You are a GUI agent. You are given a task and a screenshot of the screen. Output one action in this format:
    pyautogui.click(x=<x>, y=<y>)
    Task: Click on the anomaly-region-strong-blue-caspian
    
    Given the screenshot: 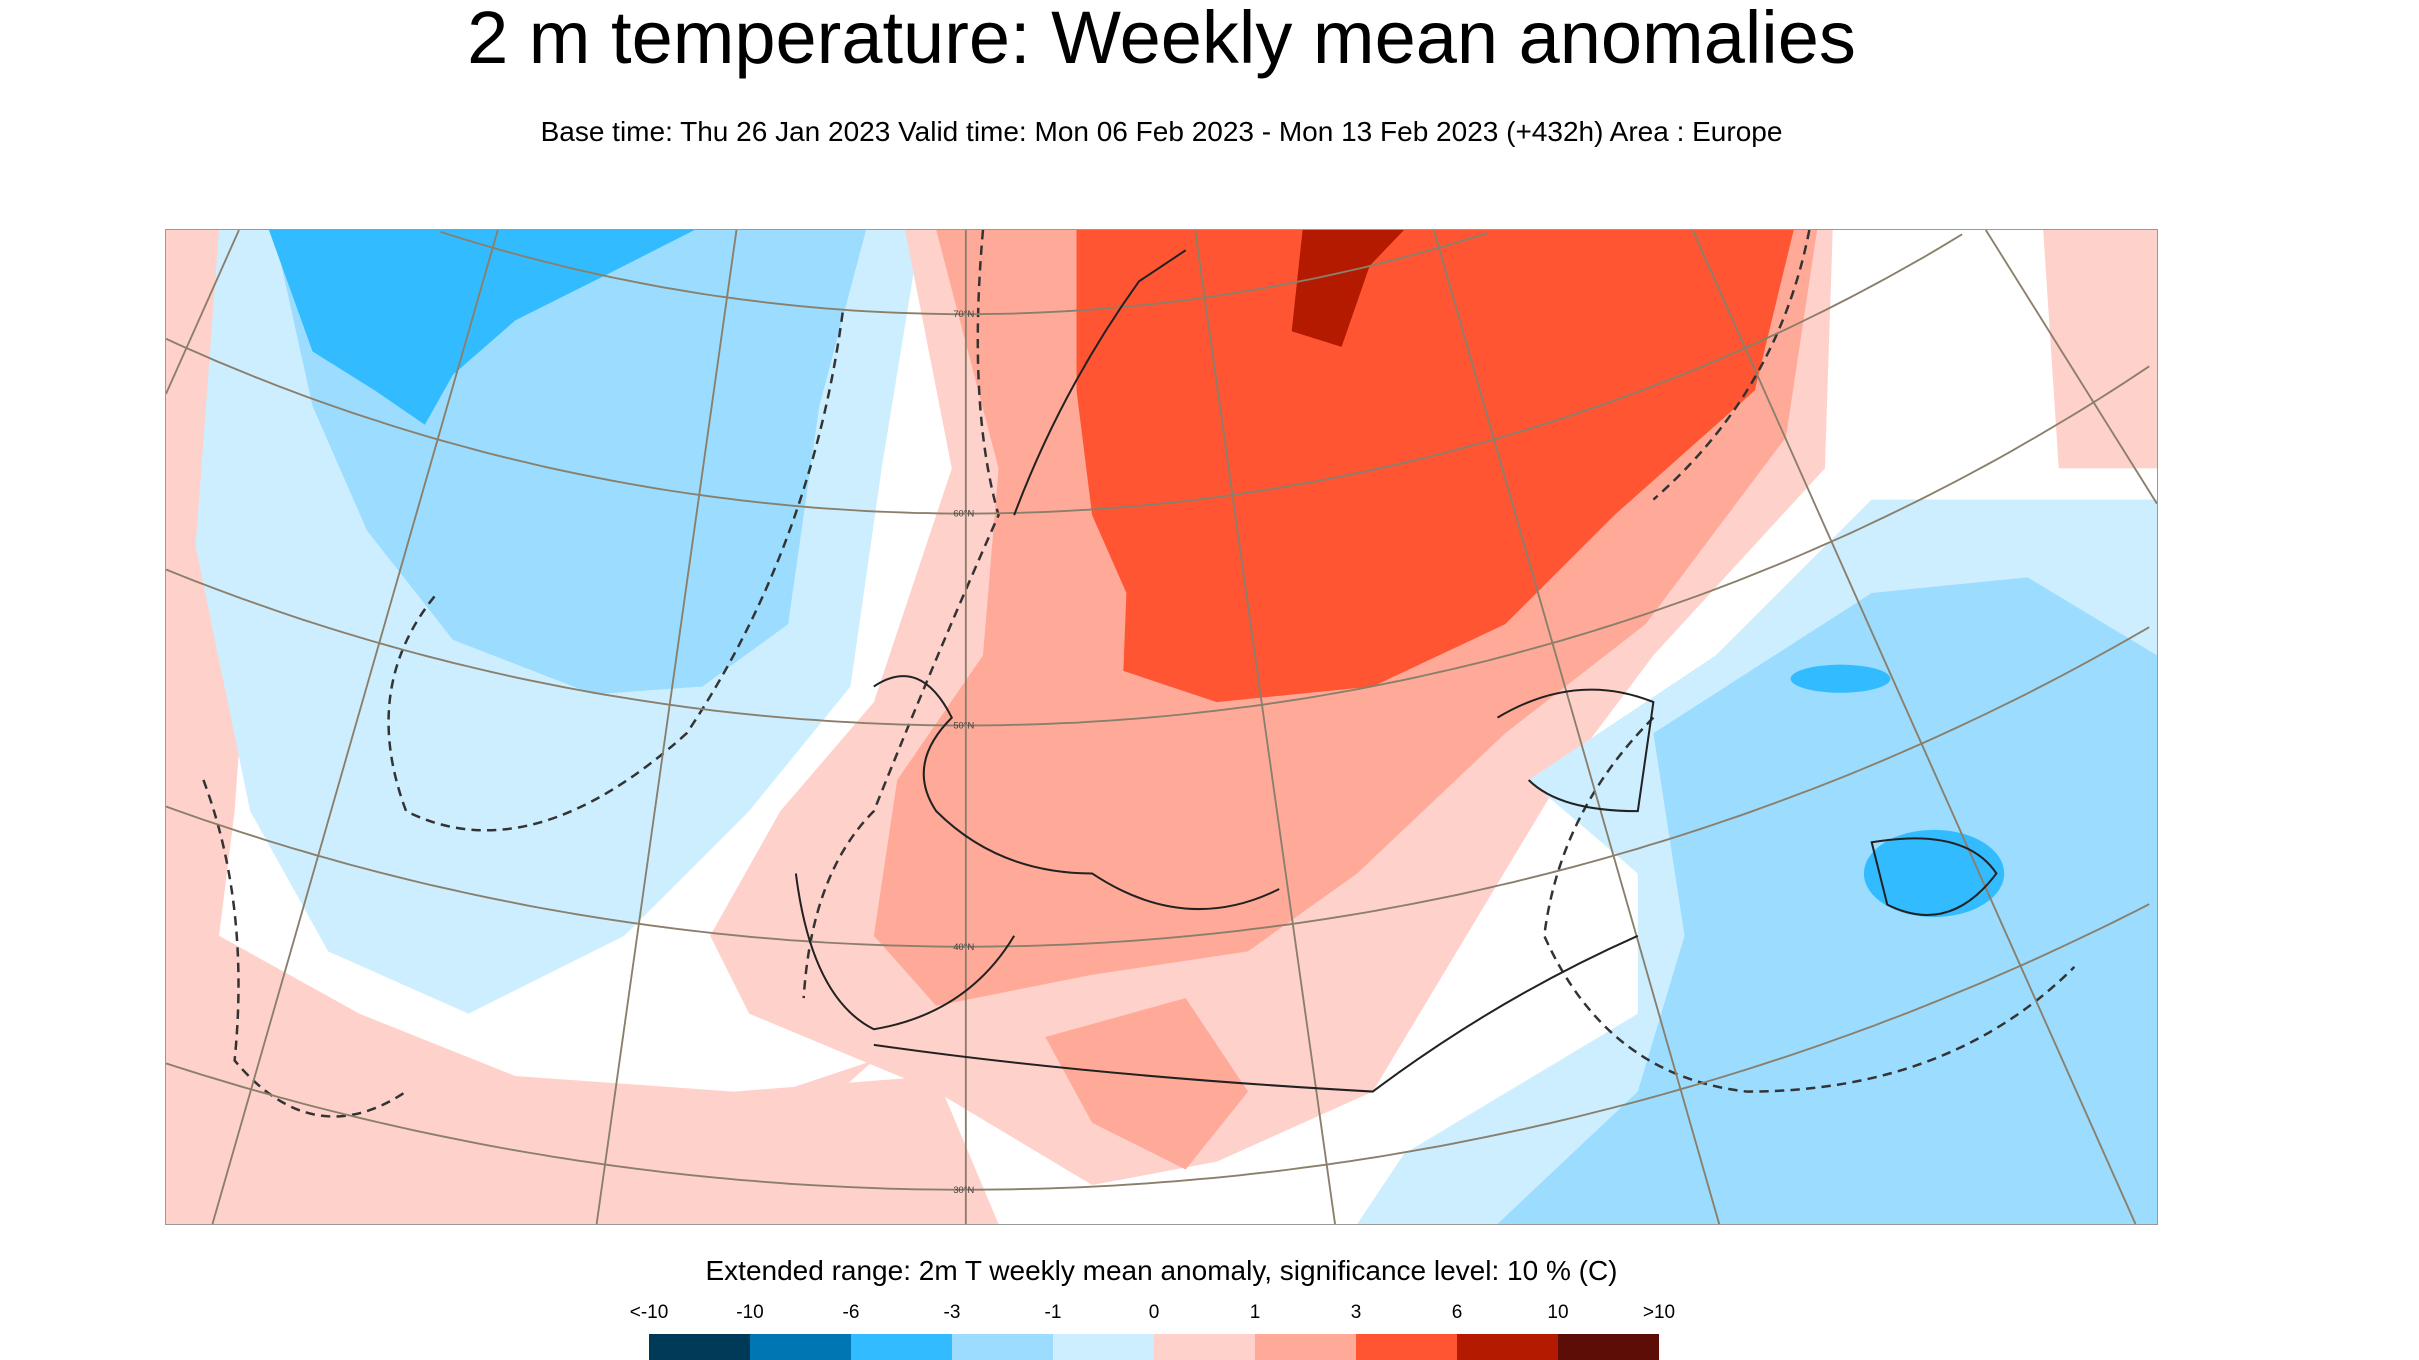 What is the action you would take?
    pyautogui.click(x=1934, y=873)
    